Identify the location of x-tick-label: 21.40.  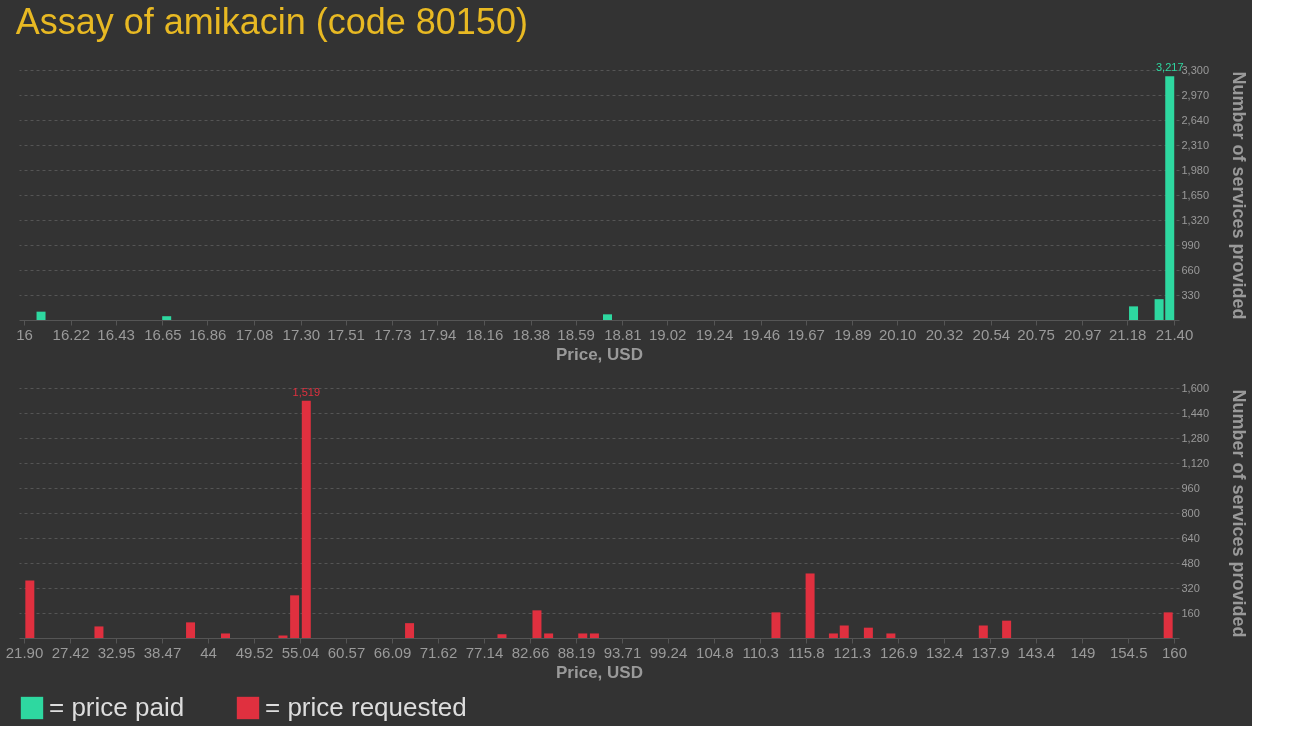
(1174, 334).